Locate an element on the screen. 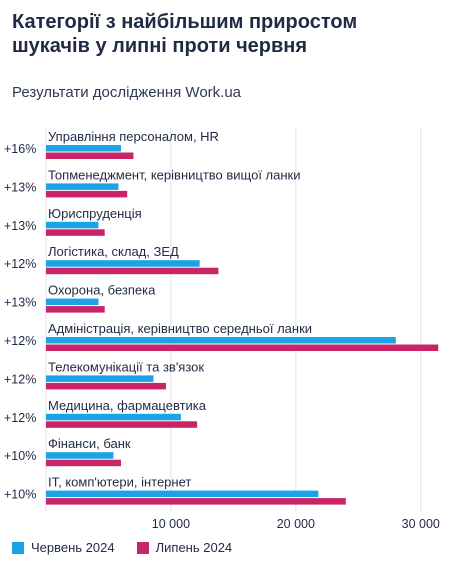  category-label: Фінанси, банк is located at coordinates (89, 443).